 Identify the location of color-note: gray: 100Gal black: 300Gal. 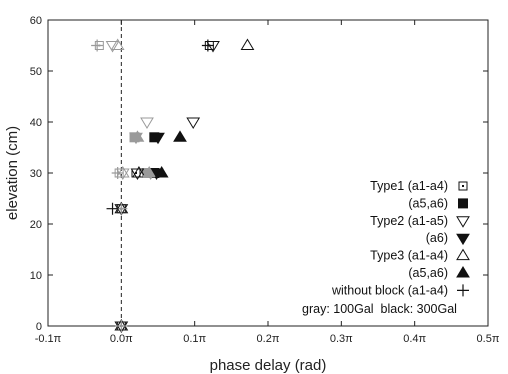
(379, 309).